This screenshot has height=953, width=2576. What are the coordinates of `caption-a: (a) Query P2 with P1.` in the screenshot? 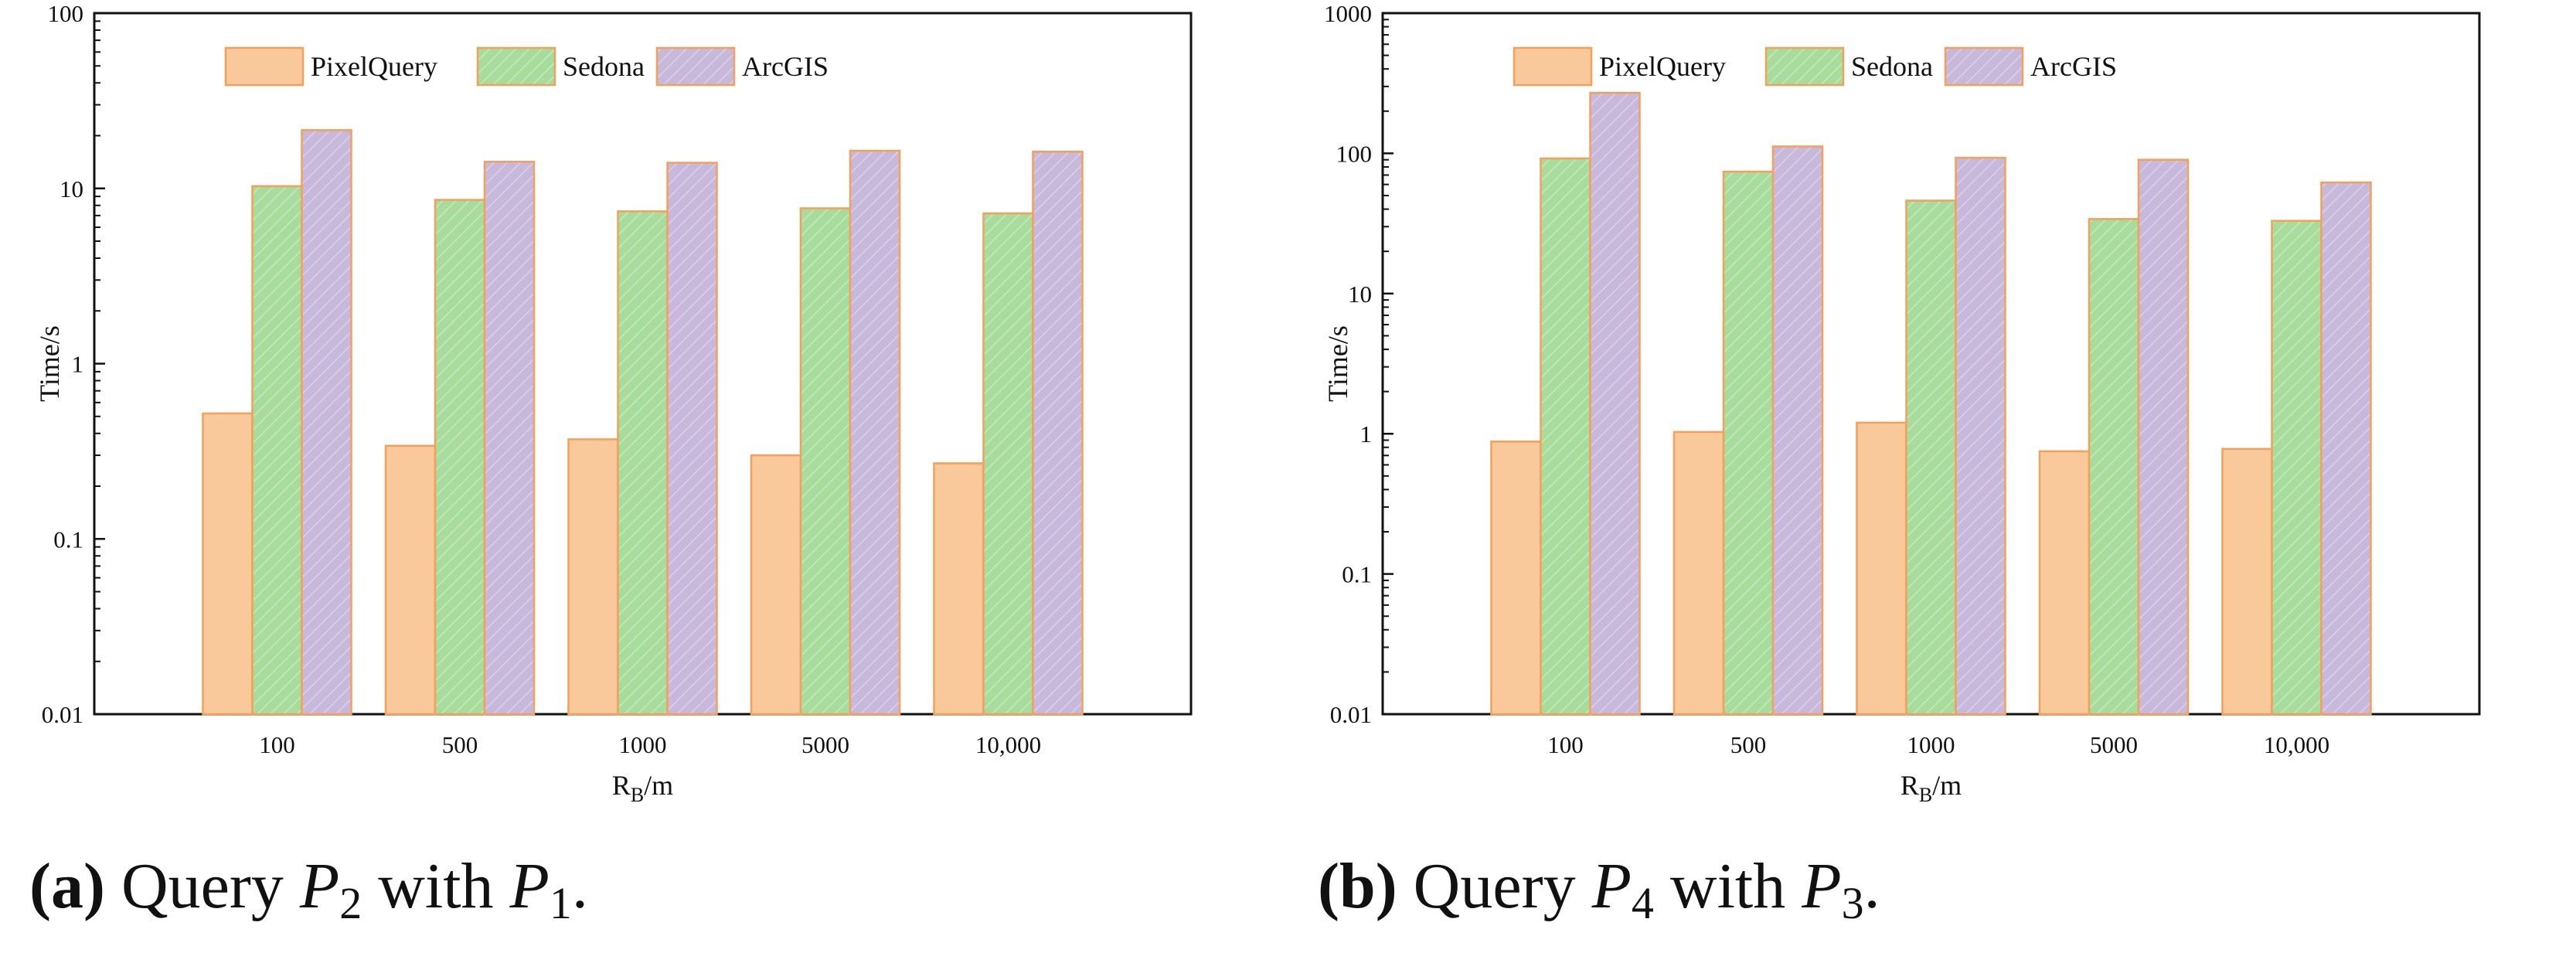 It's located at (308, 890).